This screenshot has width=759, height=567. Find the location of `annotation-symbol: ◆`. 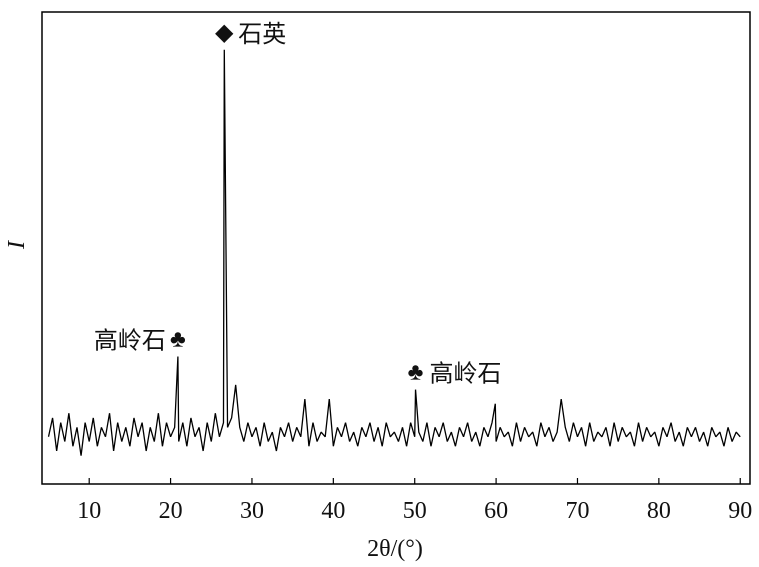

annotation-symbol: ◆ is located at coordinates (224, 33).